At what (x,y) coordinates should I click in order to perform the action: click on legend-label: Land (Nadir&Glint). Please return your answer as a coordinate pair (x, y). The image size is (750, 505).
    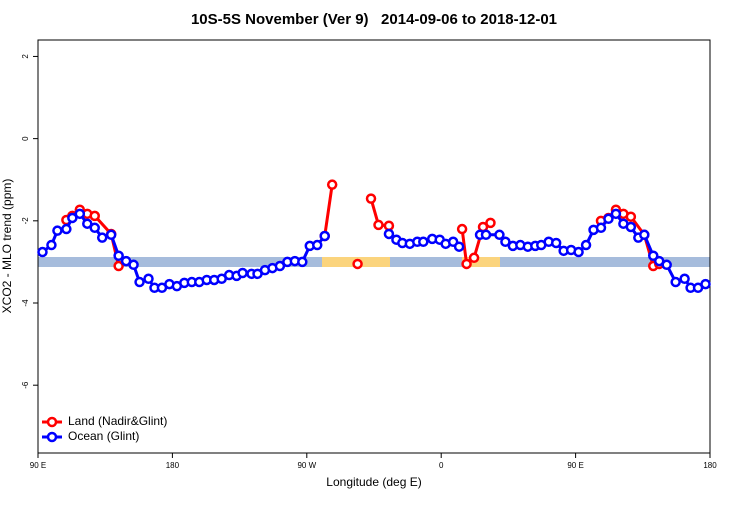
    Looking at the image, I should click on (117, 421).